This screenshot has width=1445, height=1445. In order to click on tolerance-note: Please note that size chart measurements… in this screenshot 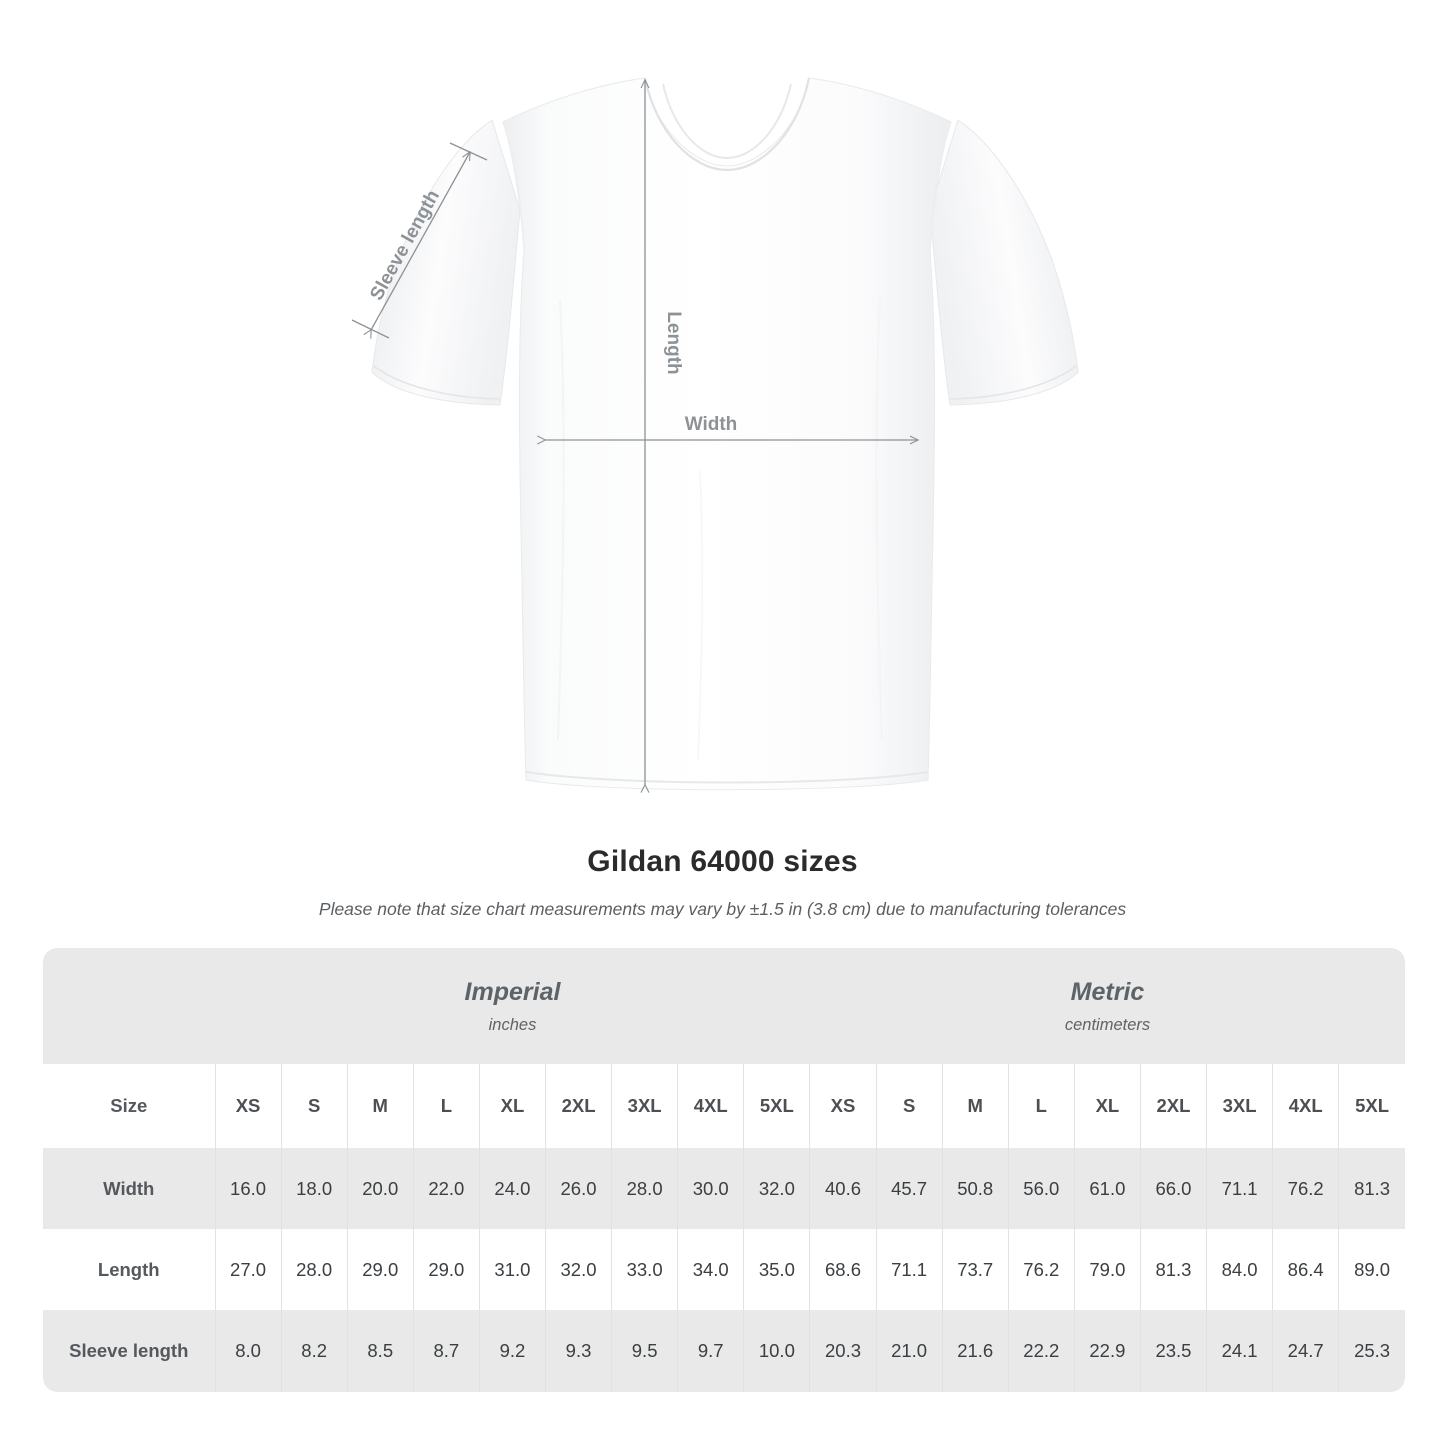, I will do `click(722, 909)`.